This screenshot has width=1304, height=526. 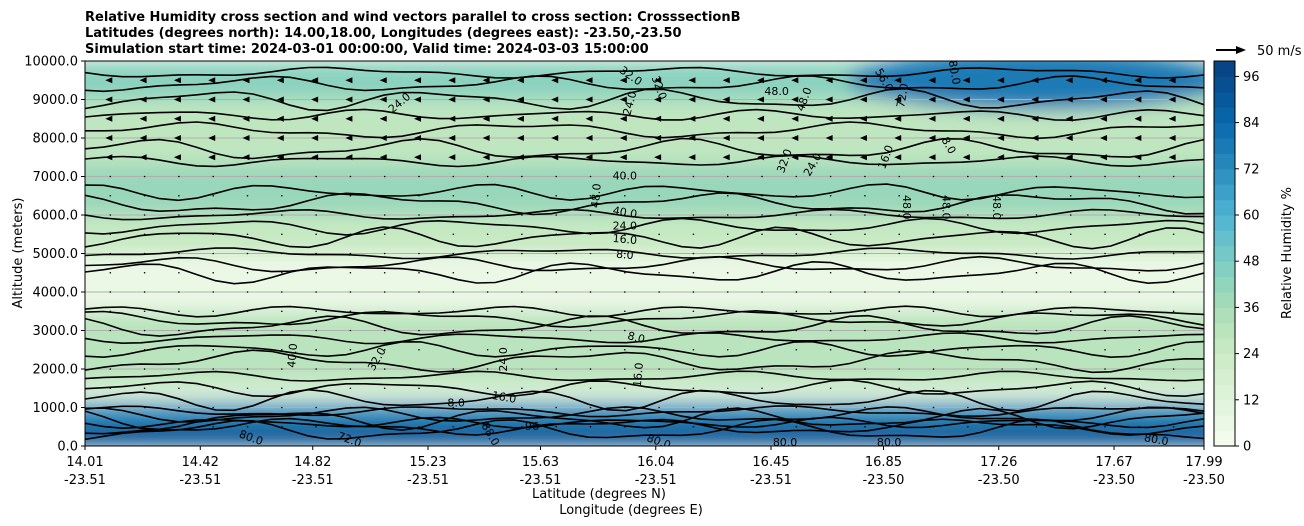 What do you see at coordinates (656, 480) in the screenshot?
I see `x-tick-label-lon: -23.51` at bounding box center [656, 480].